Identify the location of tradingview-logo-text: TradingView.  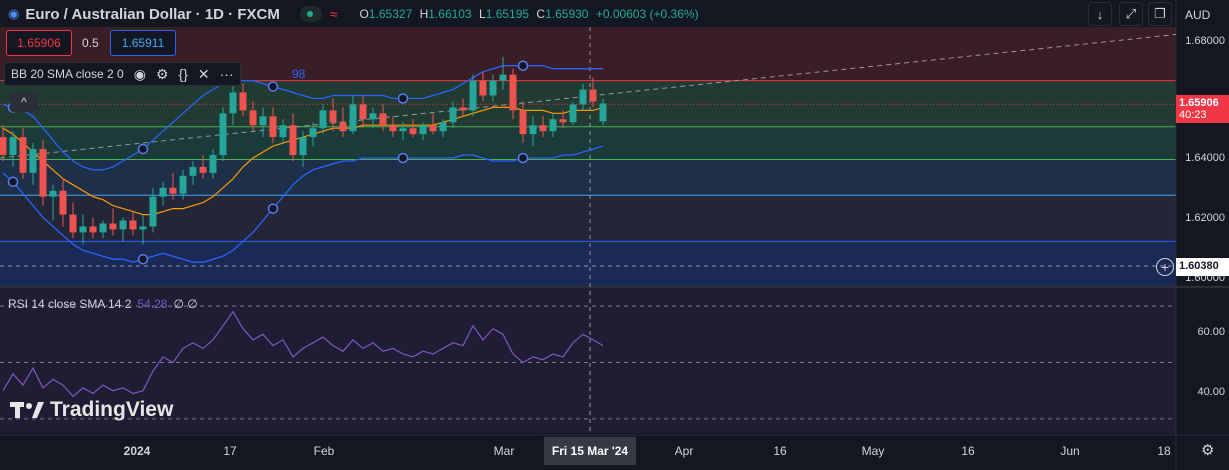
(112, 409).